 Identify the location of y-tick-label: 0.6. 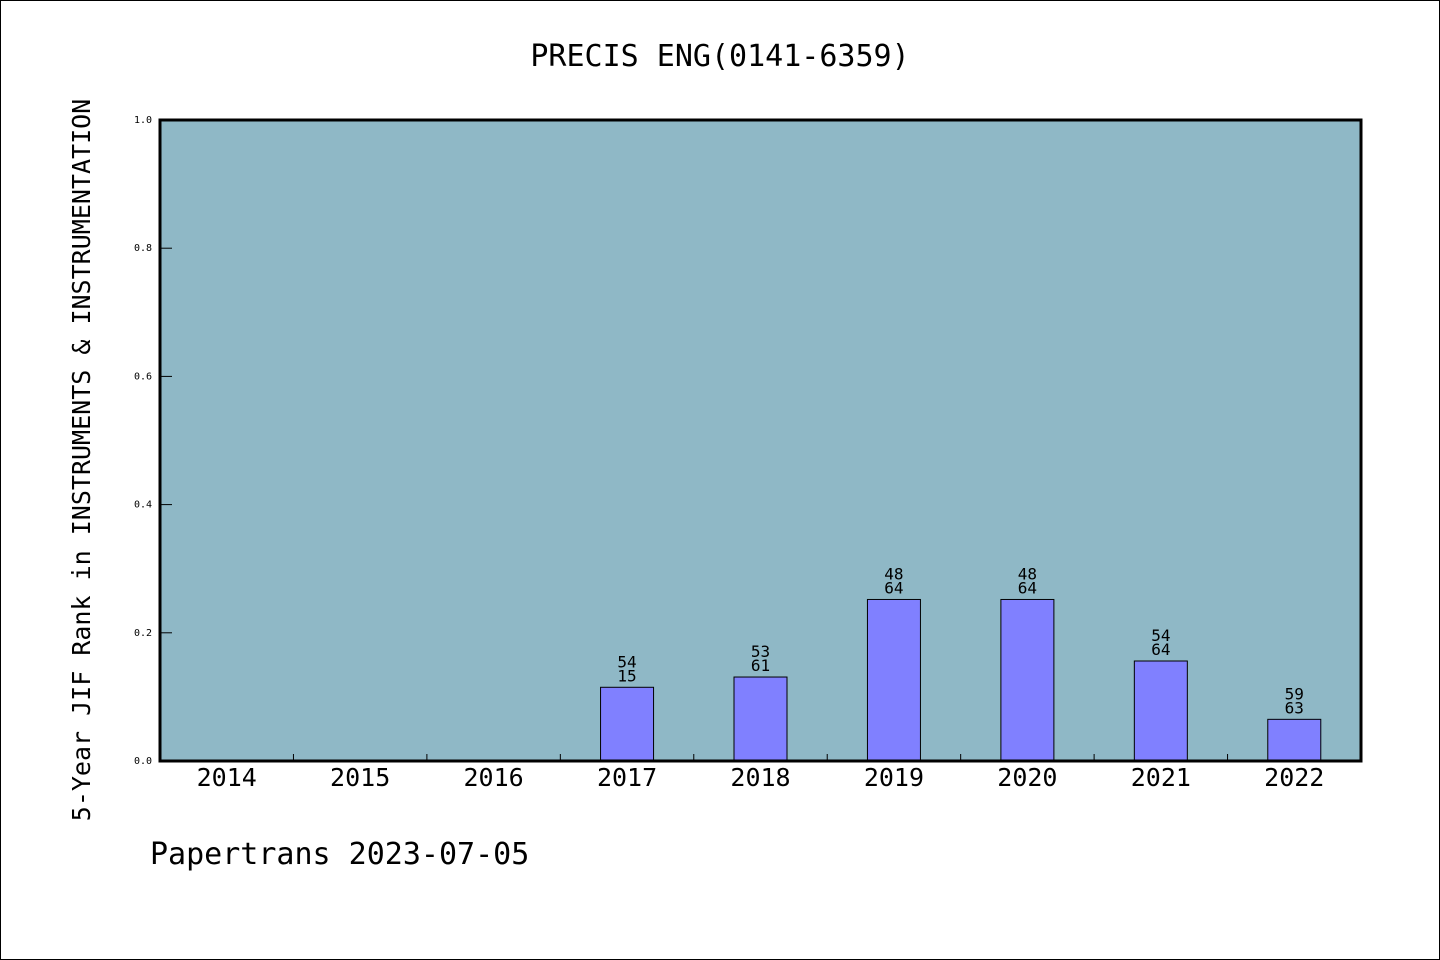
(143, 376).